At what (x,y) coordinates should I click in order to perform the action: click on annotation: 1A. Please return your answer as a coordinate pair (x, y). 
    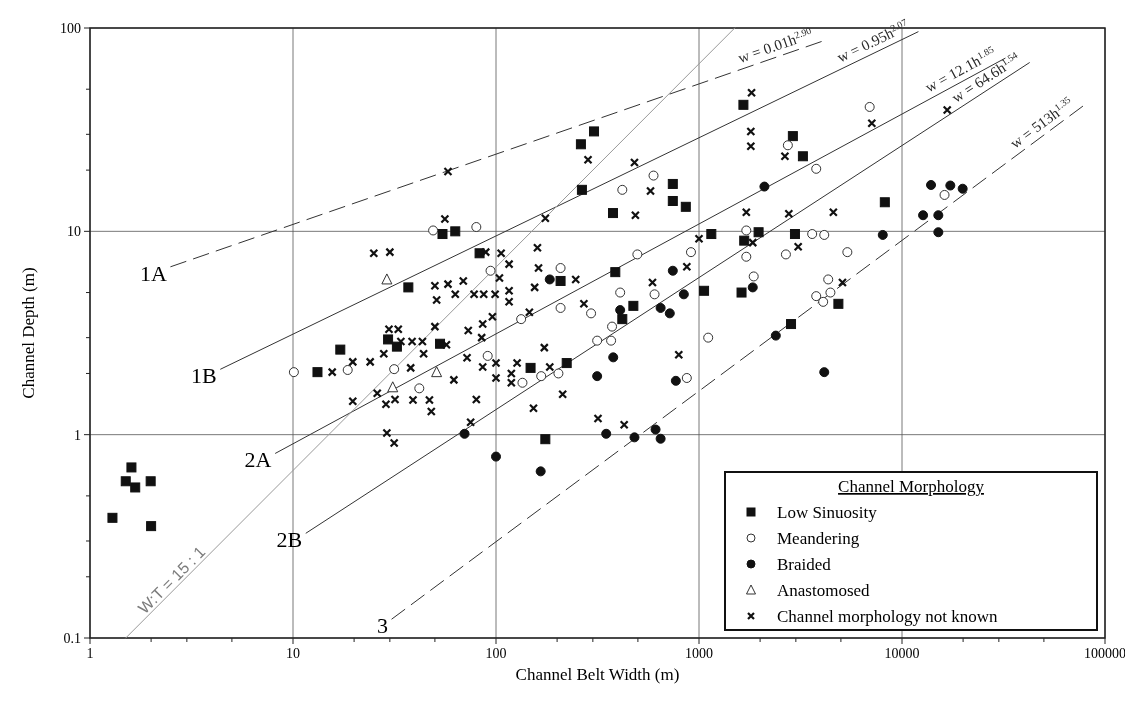
    Looking at the image, I should click on (153, 273).